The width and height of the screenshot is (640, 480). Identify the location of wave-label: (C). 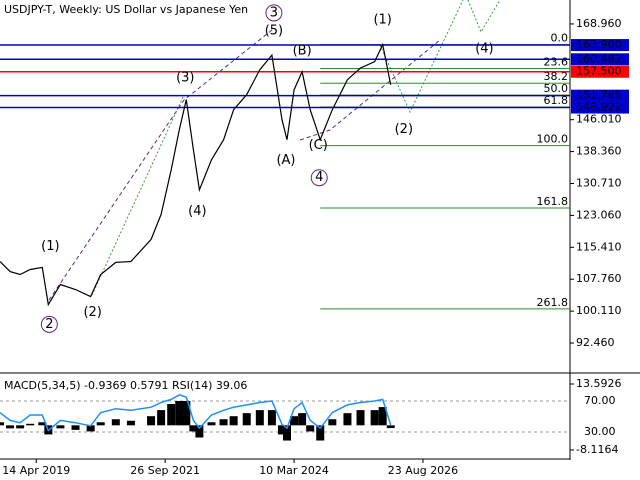
(318, 145).